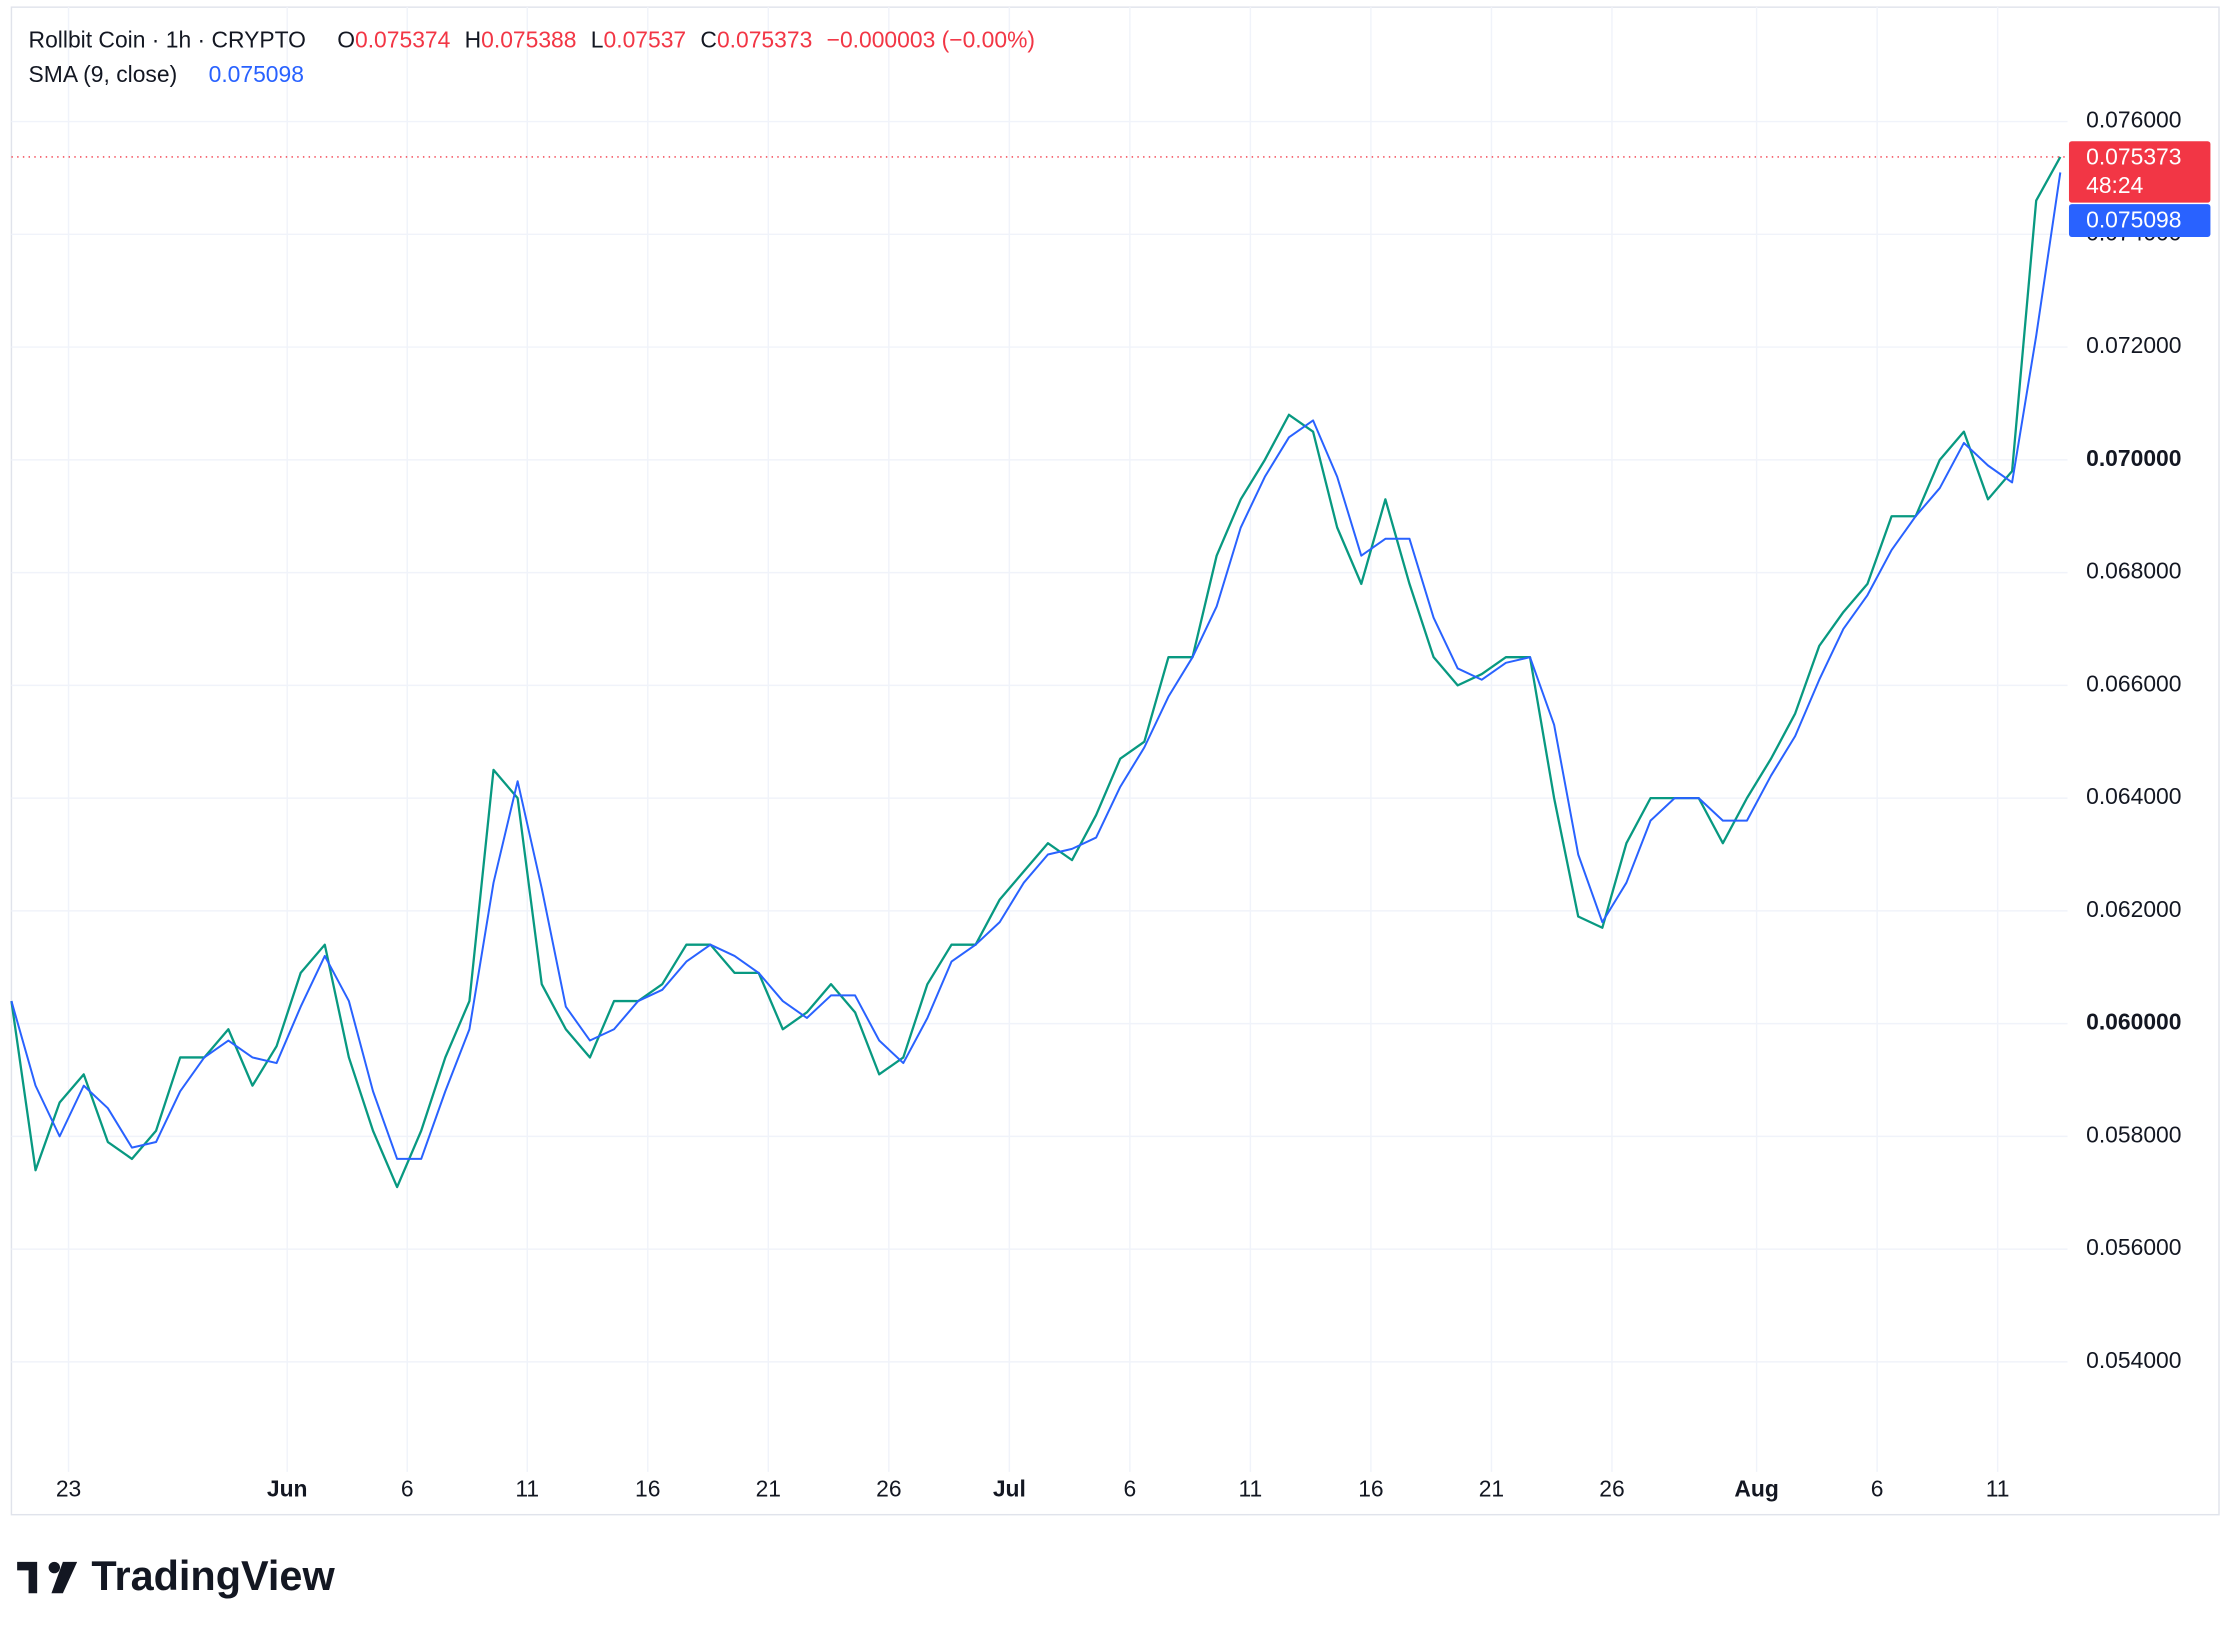  I want to click on y-tick-label: 0.066000, so click(2133, 683).